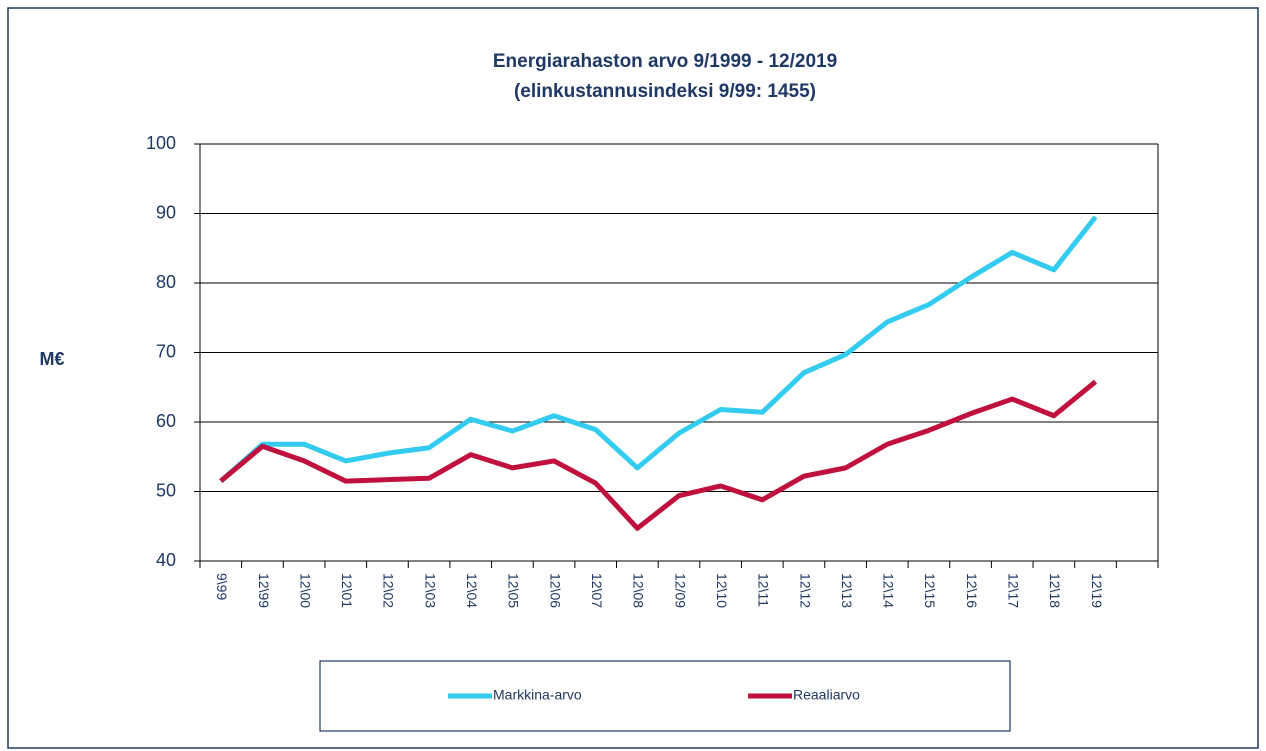 The width and height of the screenshot is (1266, 751). What do you see at coordinates (805, 590) in the screenshot?
I see `x-tick-label: 12\12` at bounding box center [805, 590].